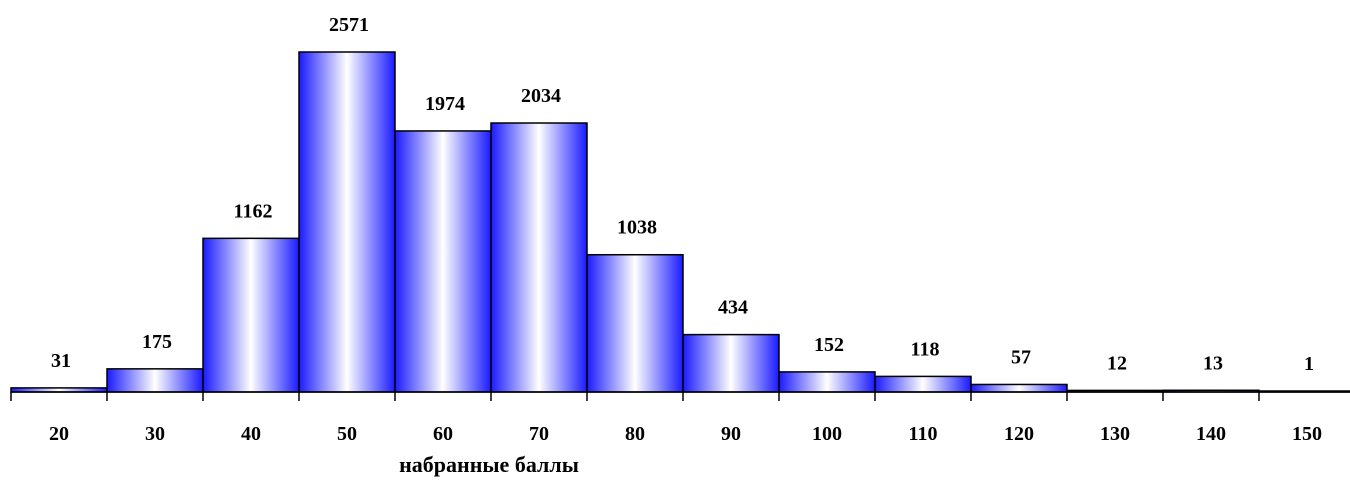  Describe the element at coordinates (349, 25) in the screenshot. I see `value-label-50: 2571` at that location.